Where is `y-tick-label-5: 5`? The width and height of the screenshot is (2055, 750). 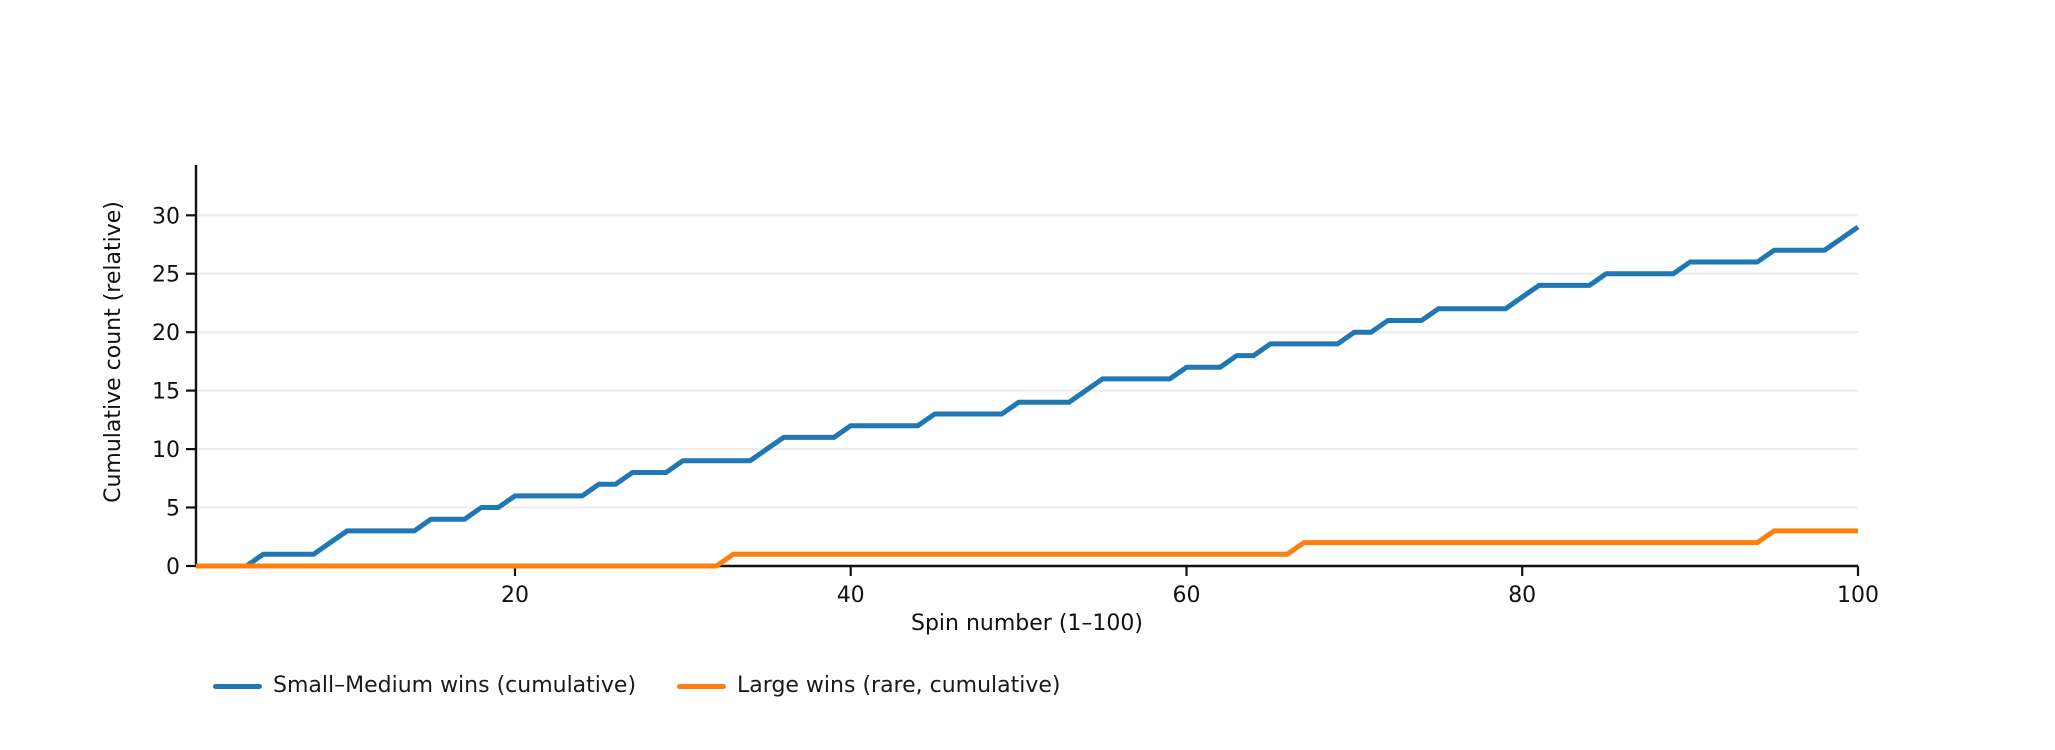 y-tick-label-5: 5 is located at coordinates (173, 509).